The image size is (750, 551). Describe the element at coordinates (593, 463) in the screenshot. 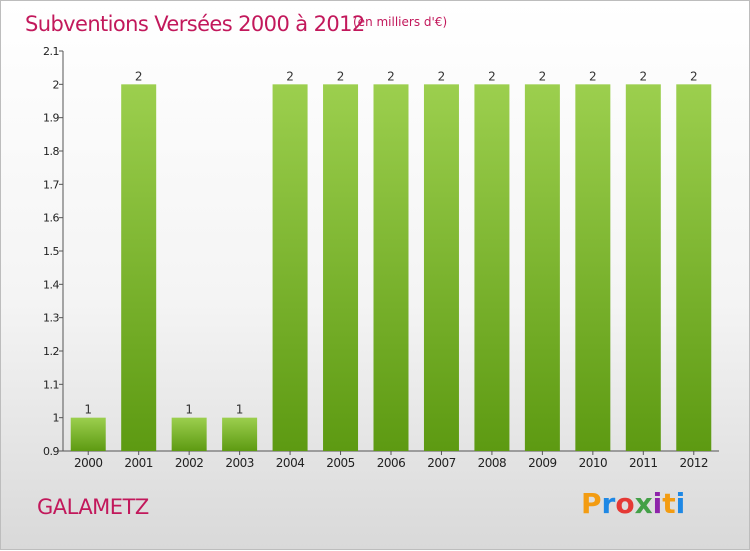

I see `x-tick-label: 2010` at that location.